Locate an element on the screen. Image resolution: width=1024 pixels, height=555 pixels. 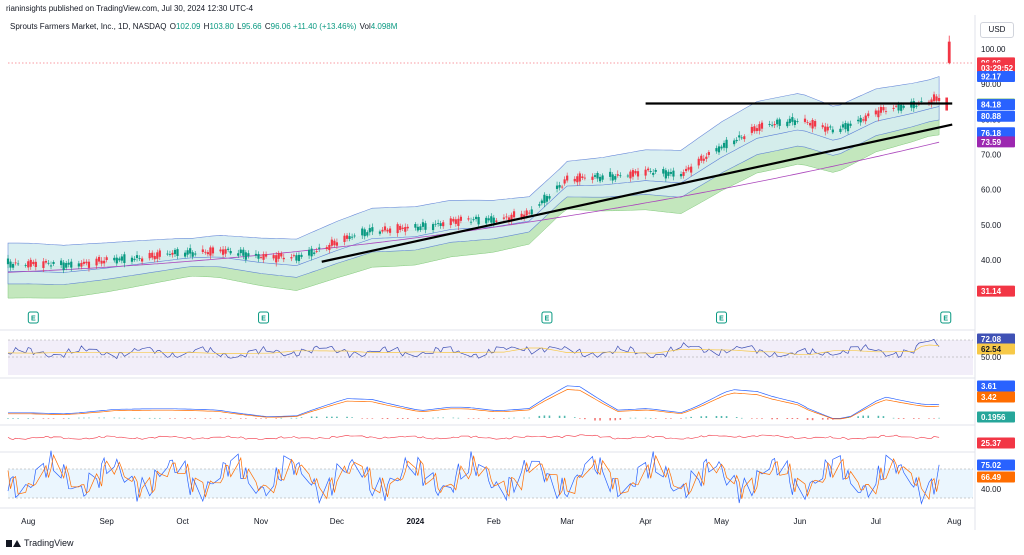
x-tick-label: Feb is located at coordinates (494, 521).